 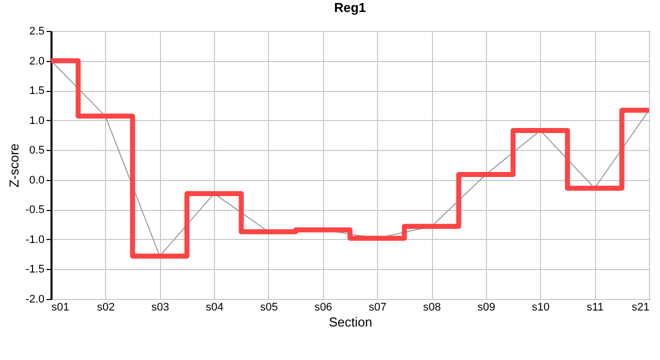 I want to click on y-tick-label: 1.0, so click(x=36, y=120).